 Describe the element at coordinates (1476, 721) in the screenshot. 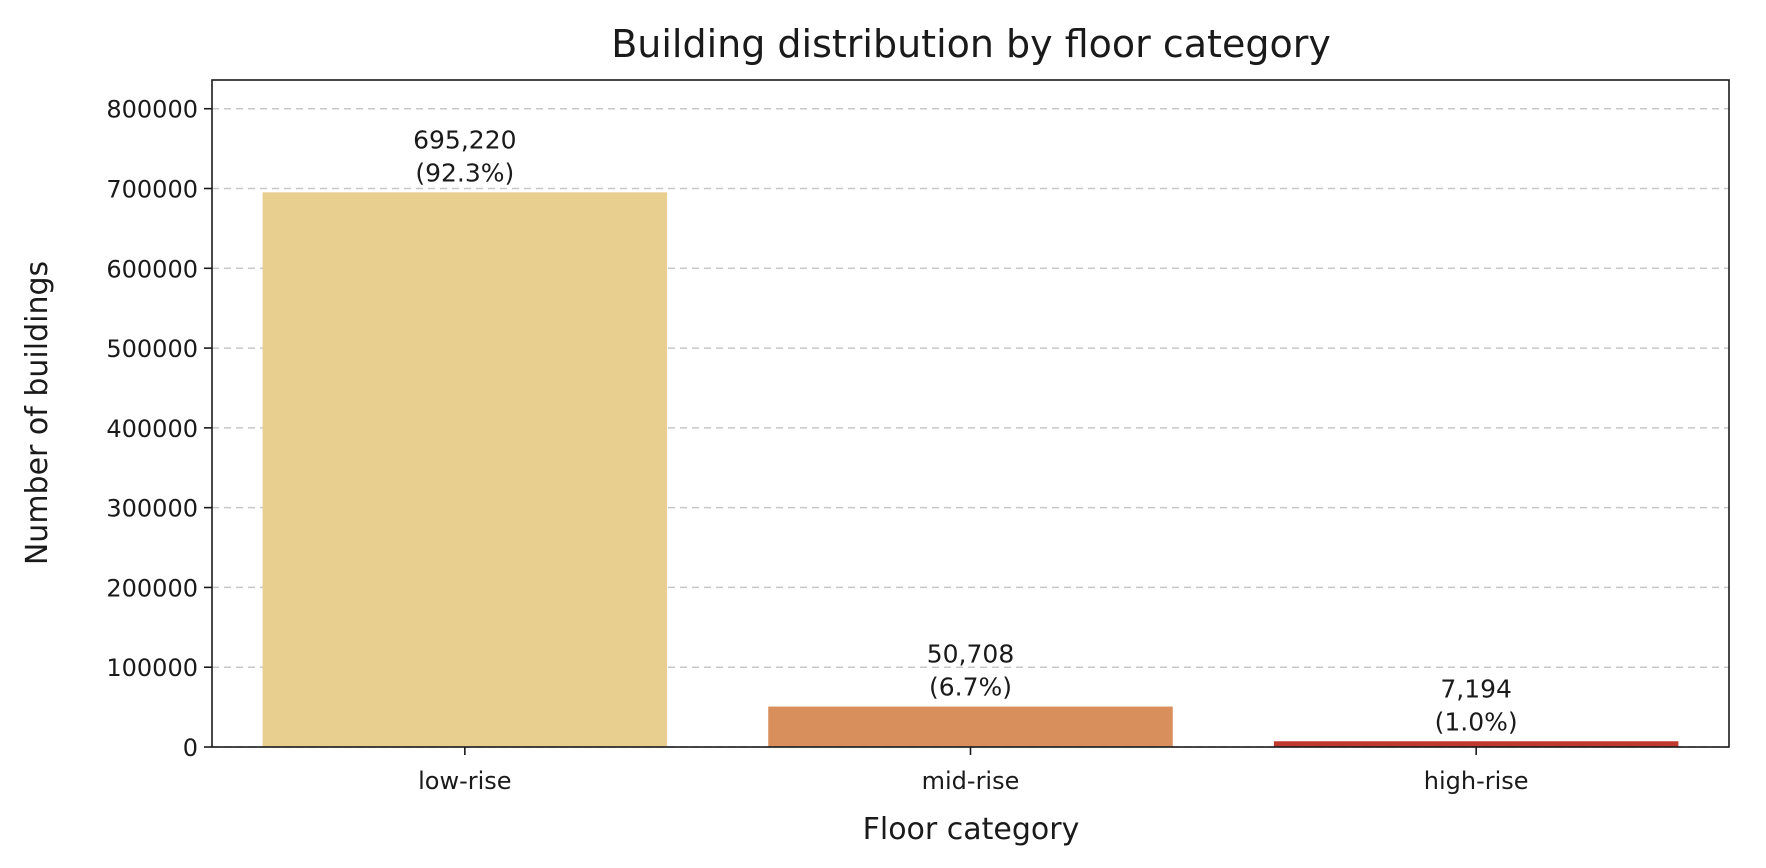

I see `percent-label: (1.0%)` at that location.